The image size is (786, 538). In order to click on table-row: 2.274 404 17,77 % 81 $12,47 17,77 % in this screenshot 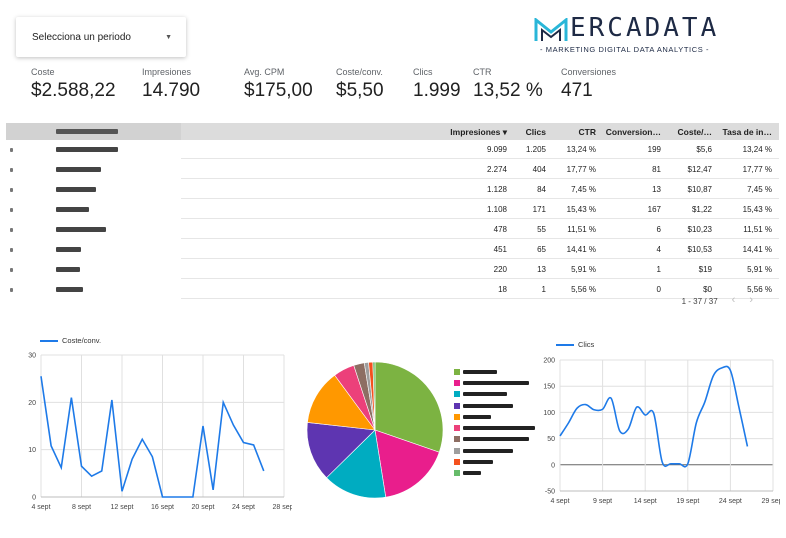, I will do `click(392, 169)`.